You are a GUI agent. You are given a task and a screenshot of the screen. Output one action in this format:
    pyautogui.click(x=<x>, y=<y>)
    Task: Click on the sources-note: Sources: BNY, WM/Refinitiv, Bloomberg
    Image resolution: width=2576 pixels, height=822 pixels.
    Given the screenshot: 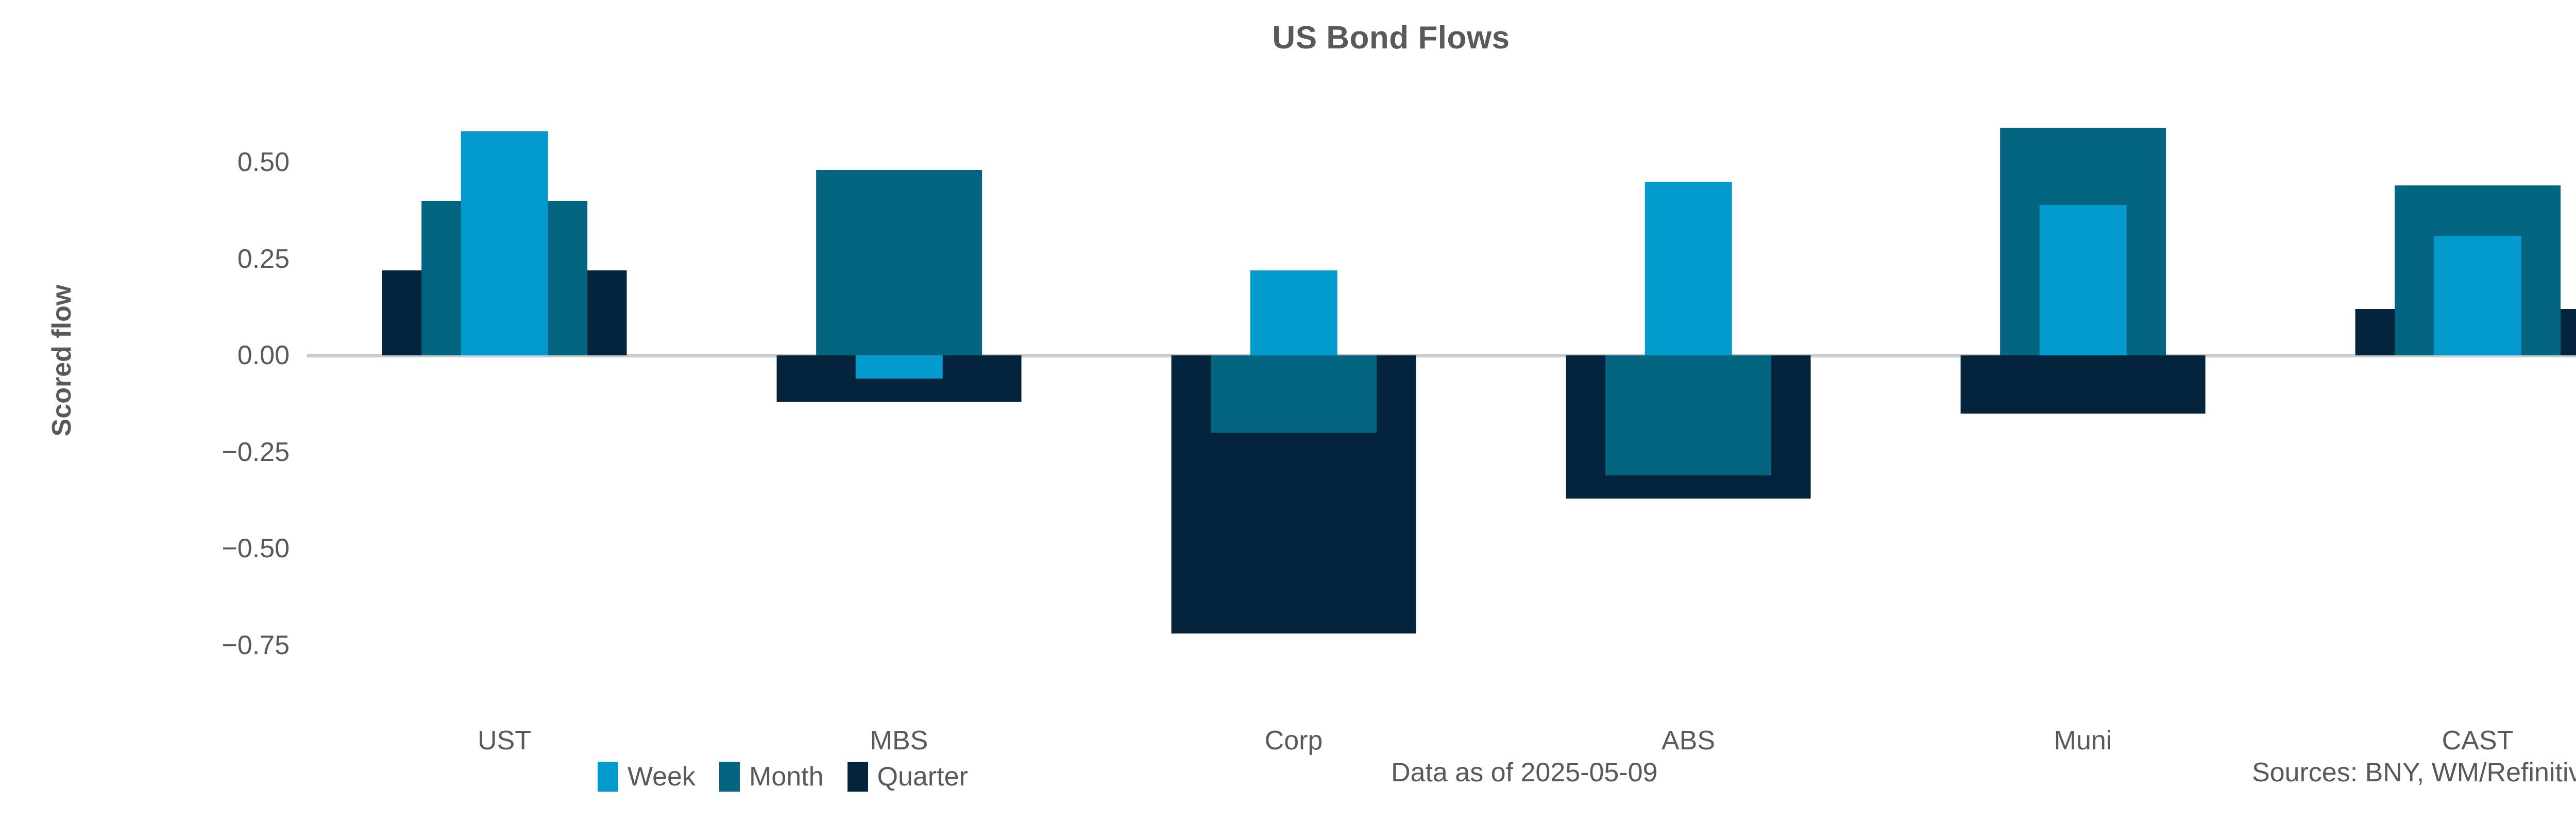 What is the action you would take?
    pyautogui.click(x=2413, y=772)
    